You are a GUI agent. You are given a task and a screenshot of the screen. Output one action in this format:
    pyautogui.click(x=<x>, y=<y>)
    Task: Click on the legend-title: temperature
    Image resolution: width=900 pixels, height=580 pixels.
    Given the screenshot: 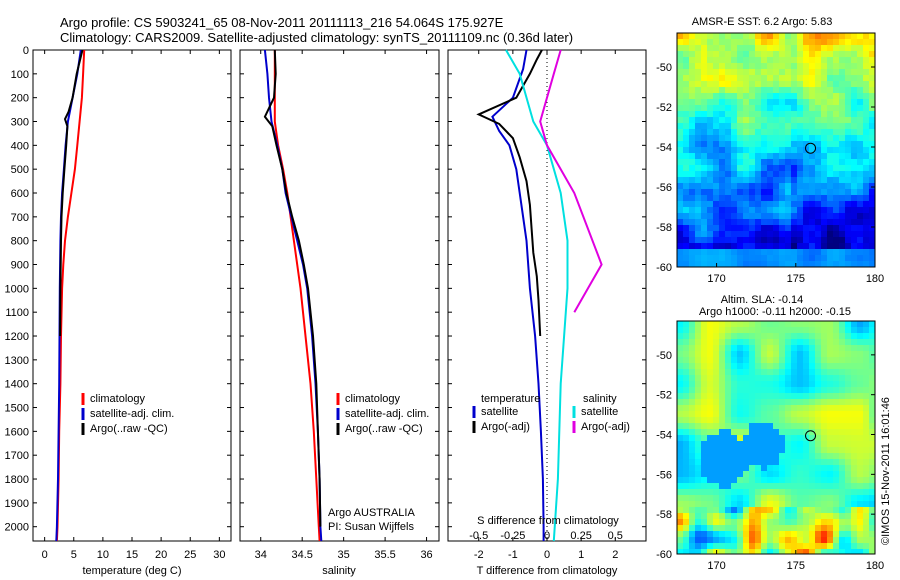 What is the action you would take?
    pyautogui.click(x=510, y=399)
    